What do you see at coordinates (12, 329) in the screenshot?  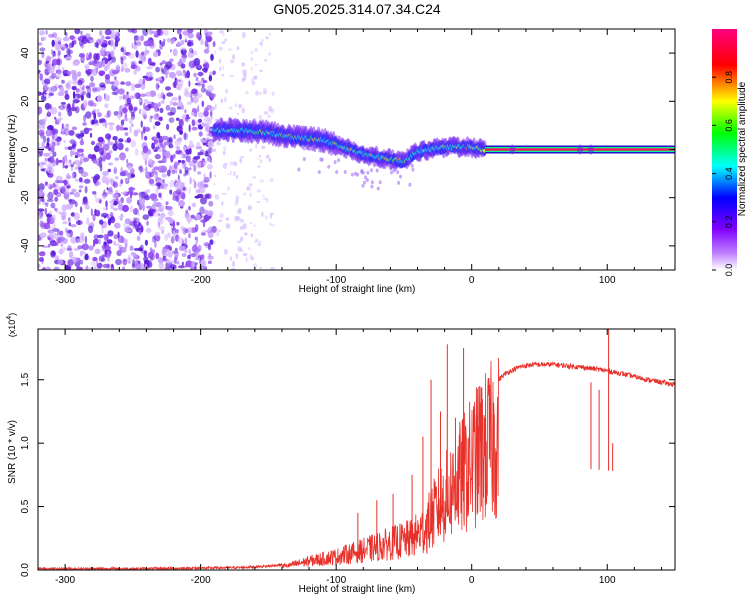 I see `snr-scale-base: (x10` at bounding box center [12, 329].